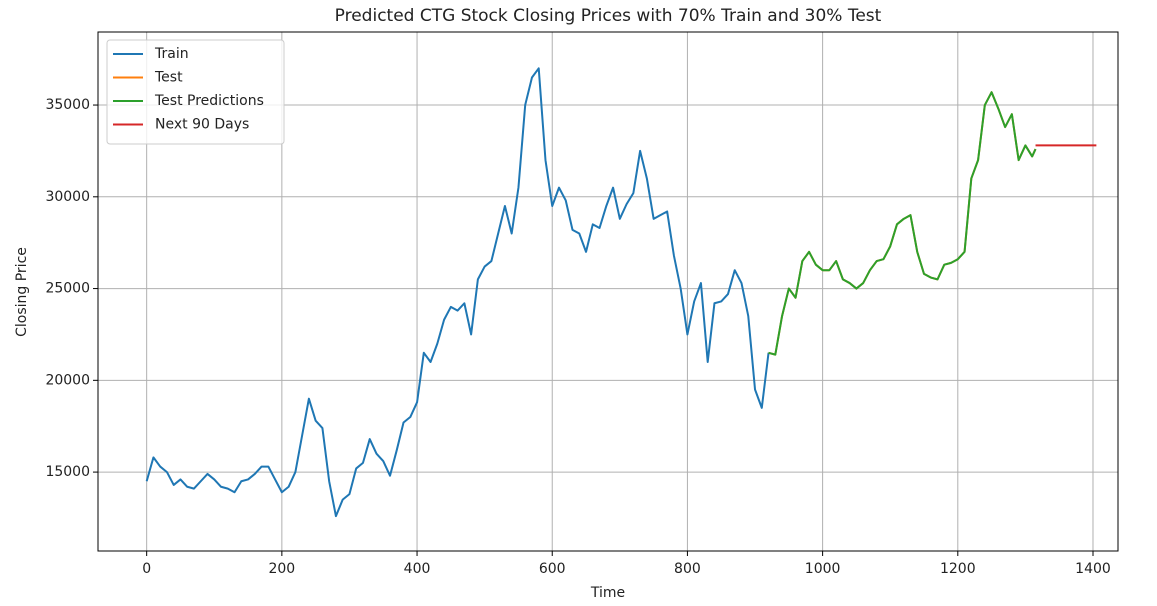  I want to click on x-tick-label: 200, so click(281, 569).